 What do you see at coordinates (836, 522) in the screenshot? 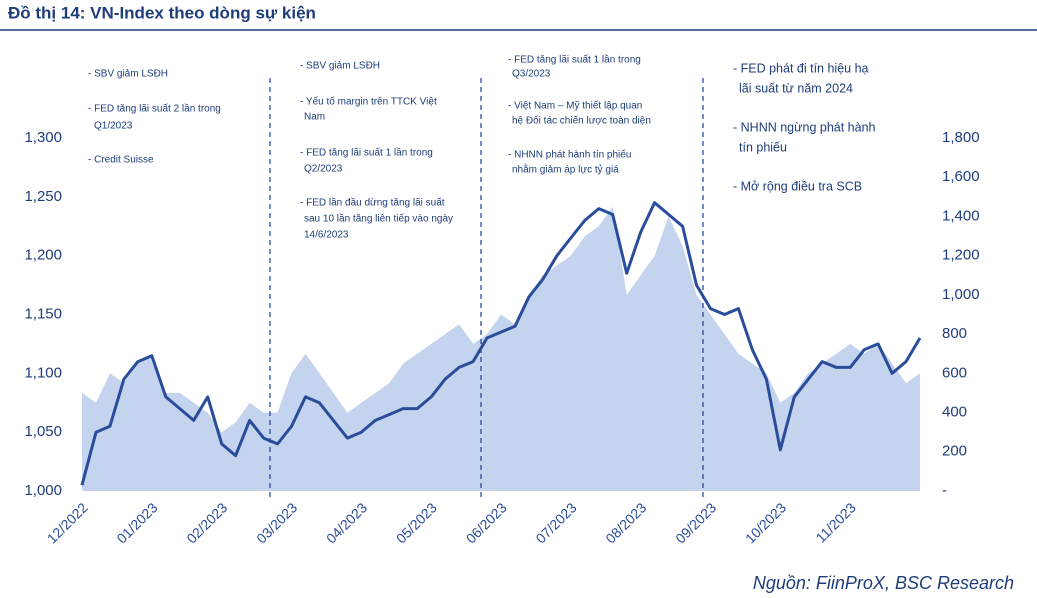
I see `x-tick-label: 11/2023` at bounding box center [836, 522].